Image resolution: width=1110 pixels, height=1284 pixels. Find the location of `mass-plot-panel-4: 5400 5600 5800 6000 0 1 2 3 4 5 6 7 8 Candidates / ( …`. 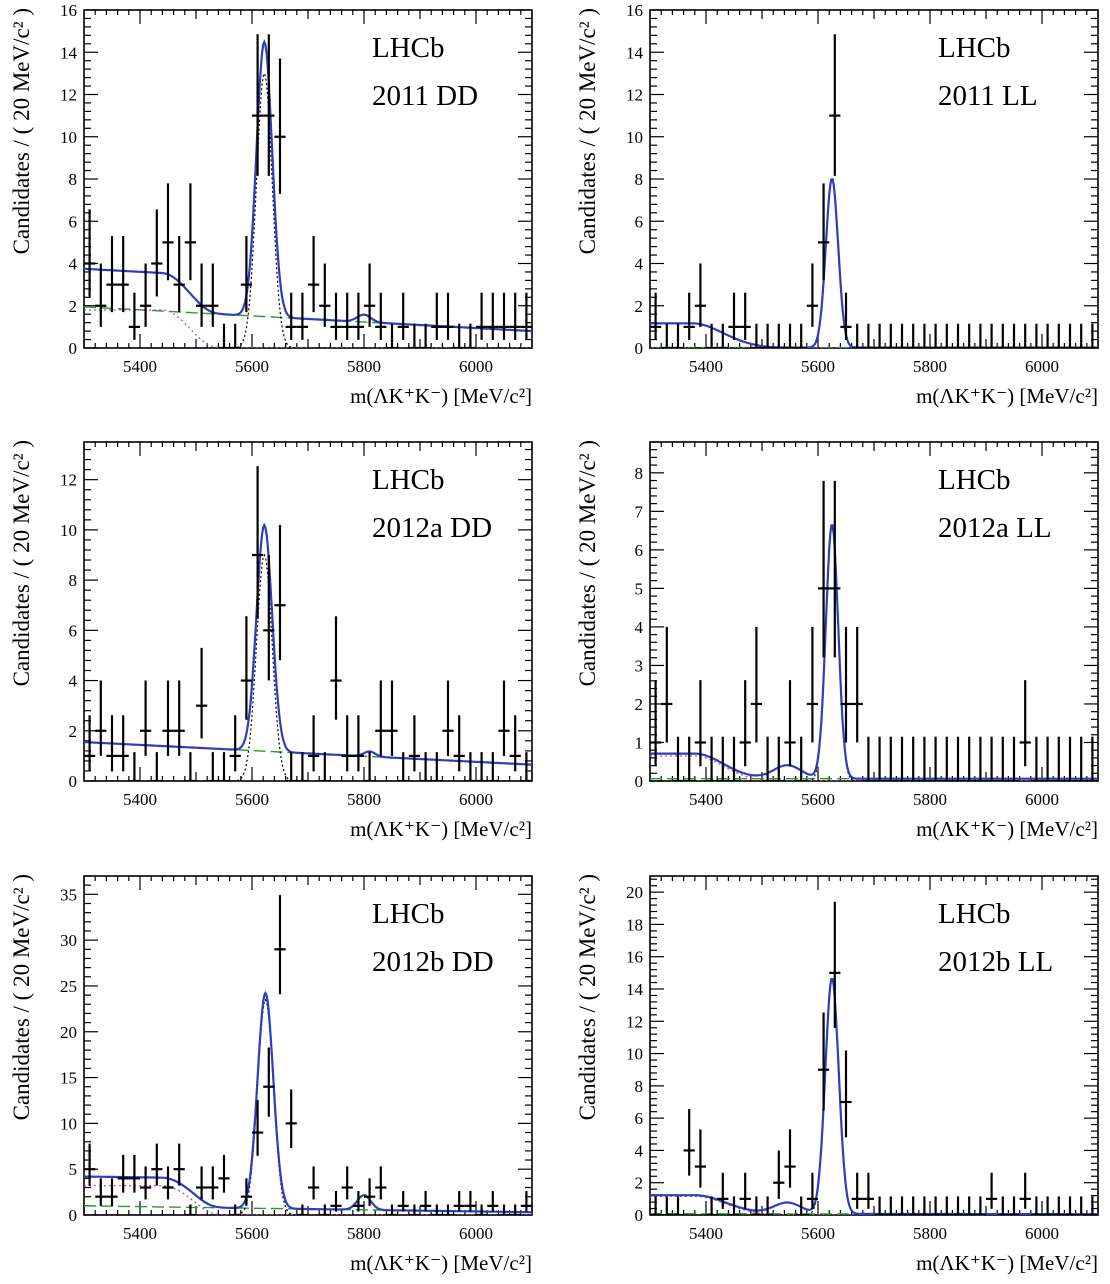

mass-plot-panel-4: 5400 5600 5800 6000 0 1 2 3 4 5 6 7 8 Candidates / ( … is located at coordinates (837, 640).